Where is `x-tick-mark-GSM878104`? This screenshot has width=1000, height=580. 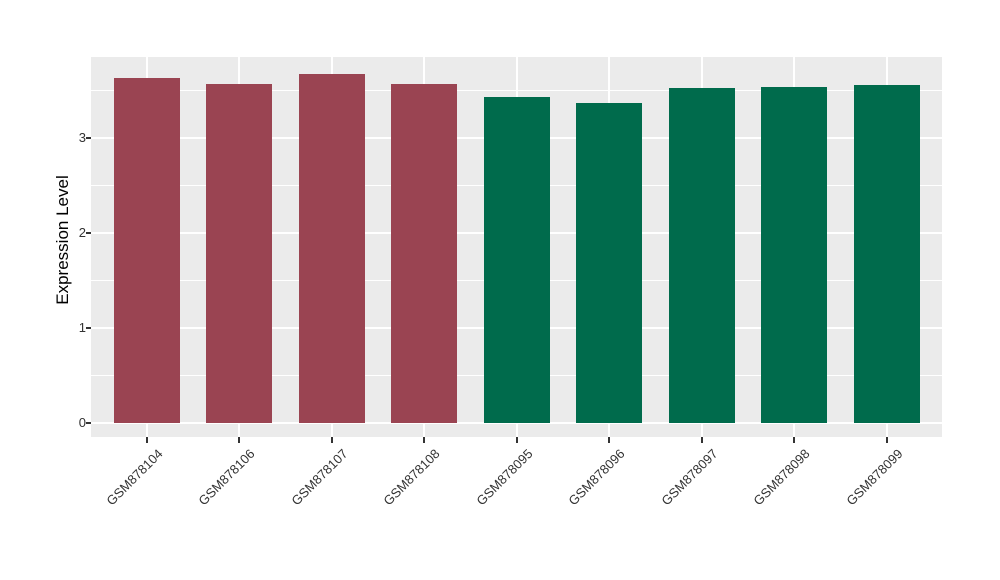
x-tick-mark-GSM878104 is located at coordinates (146, 440).